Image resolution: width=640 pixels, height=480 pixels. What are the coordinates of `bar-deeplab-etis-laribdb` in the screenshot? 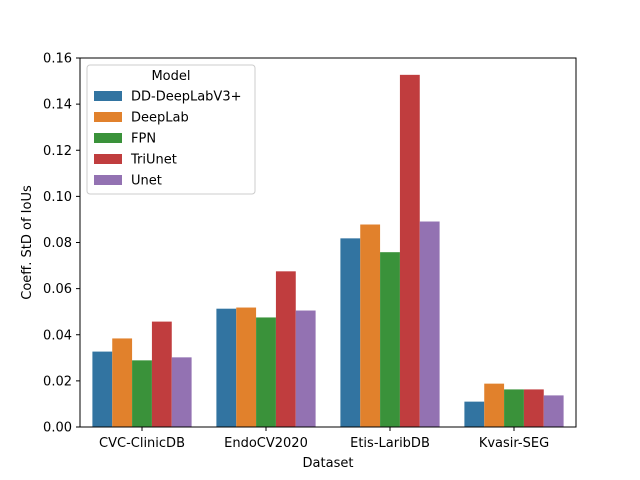 It's located at (370, 325).